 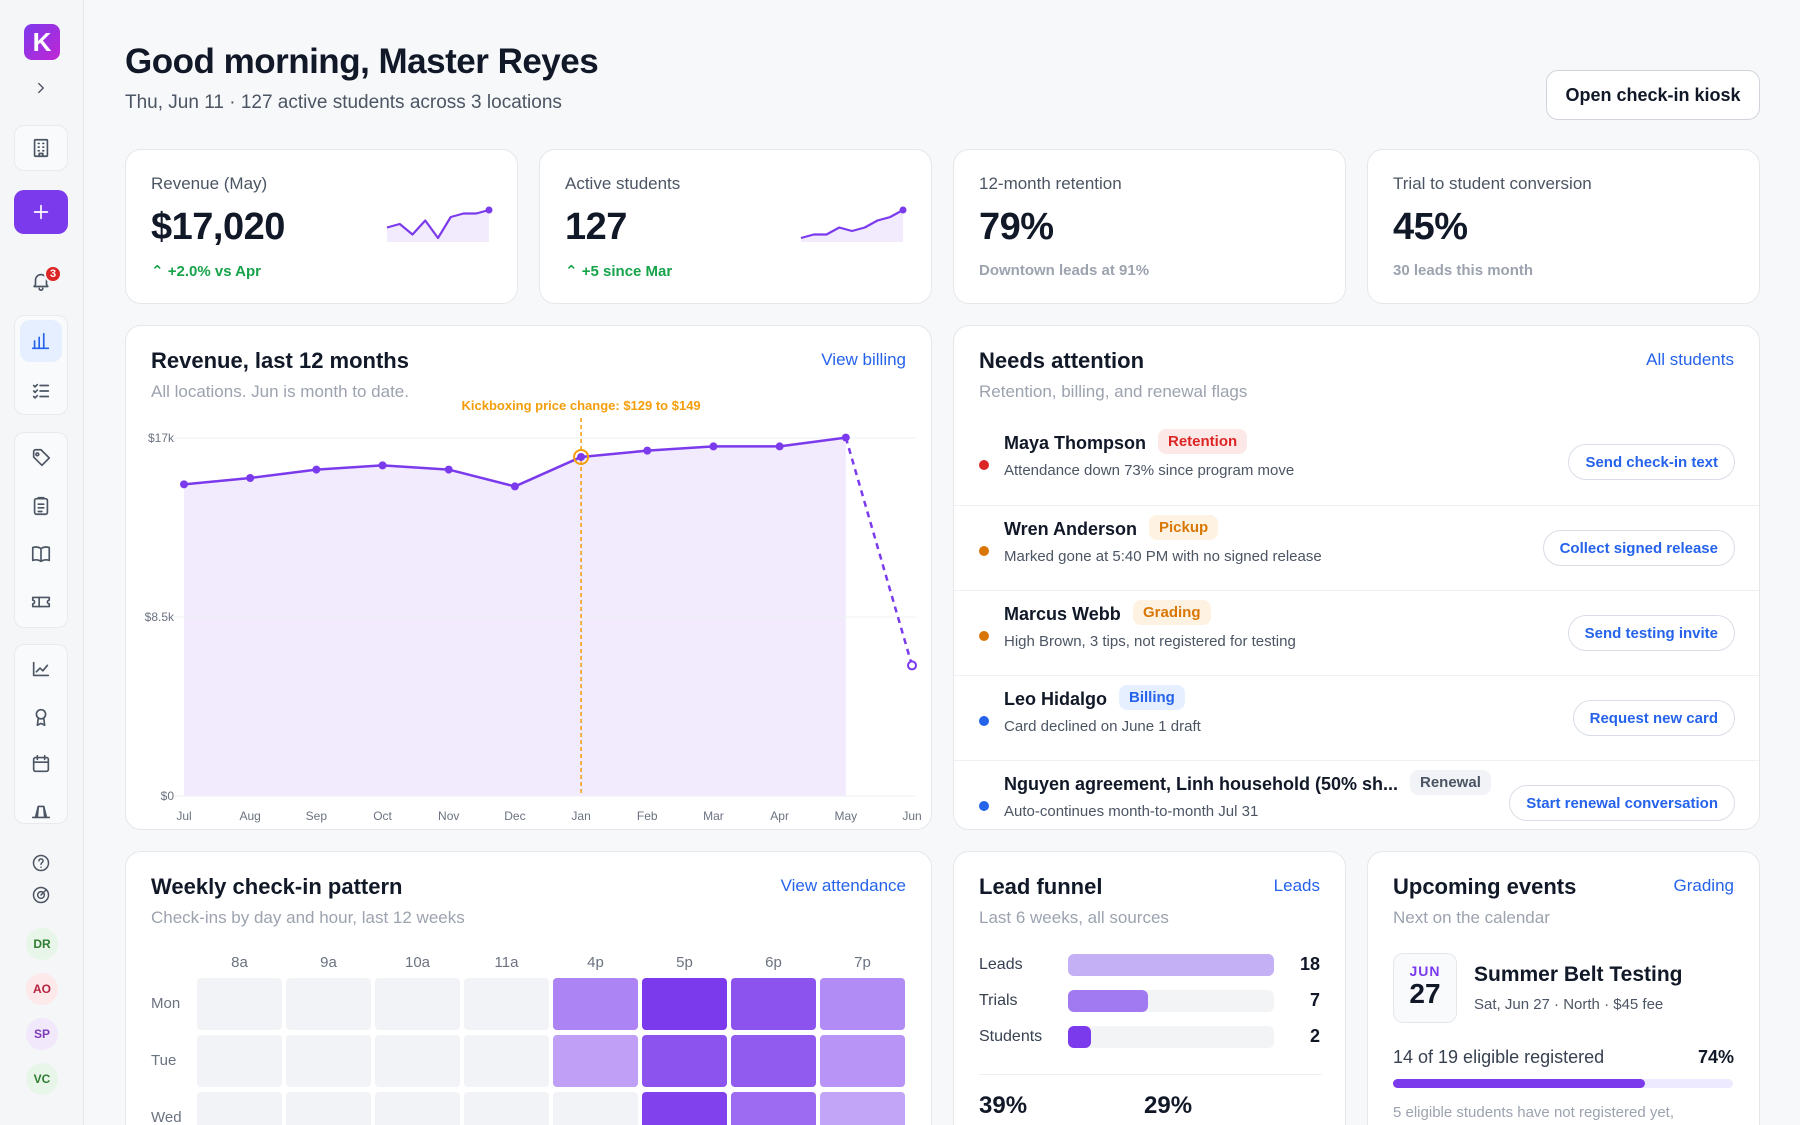 What do you see at coordinates (843, 885) in the screenshot?
I see `view-attendance-link: View attendance` at bounding box center [843, 885].